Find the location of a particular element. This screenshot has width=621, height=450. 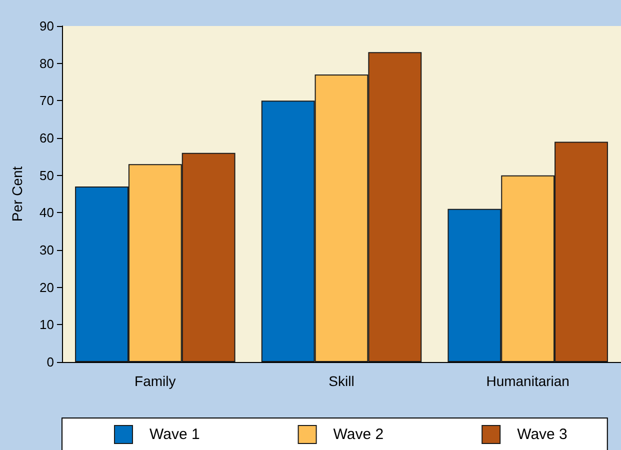

y-tick-label: 70 is located at coordinates (47, 100).